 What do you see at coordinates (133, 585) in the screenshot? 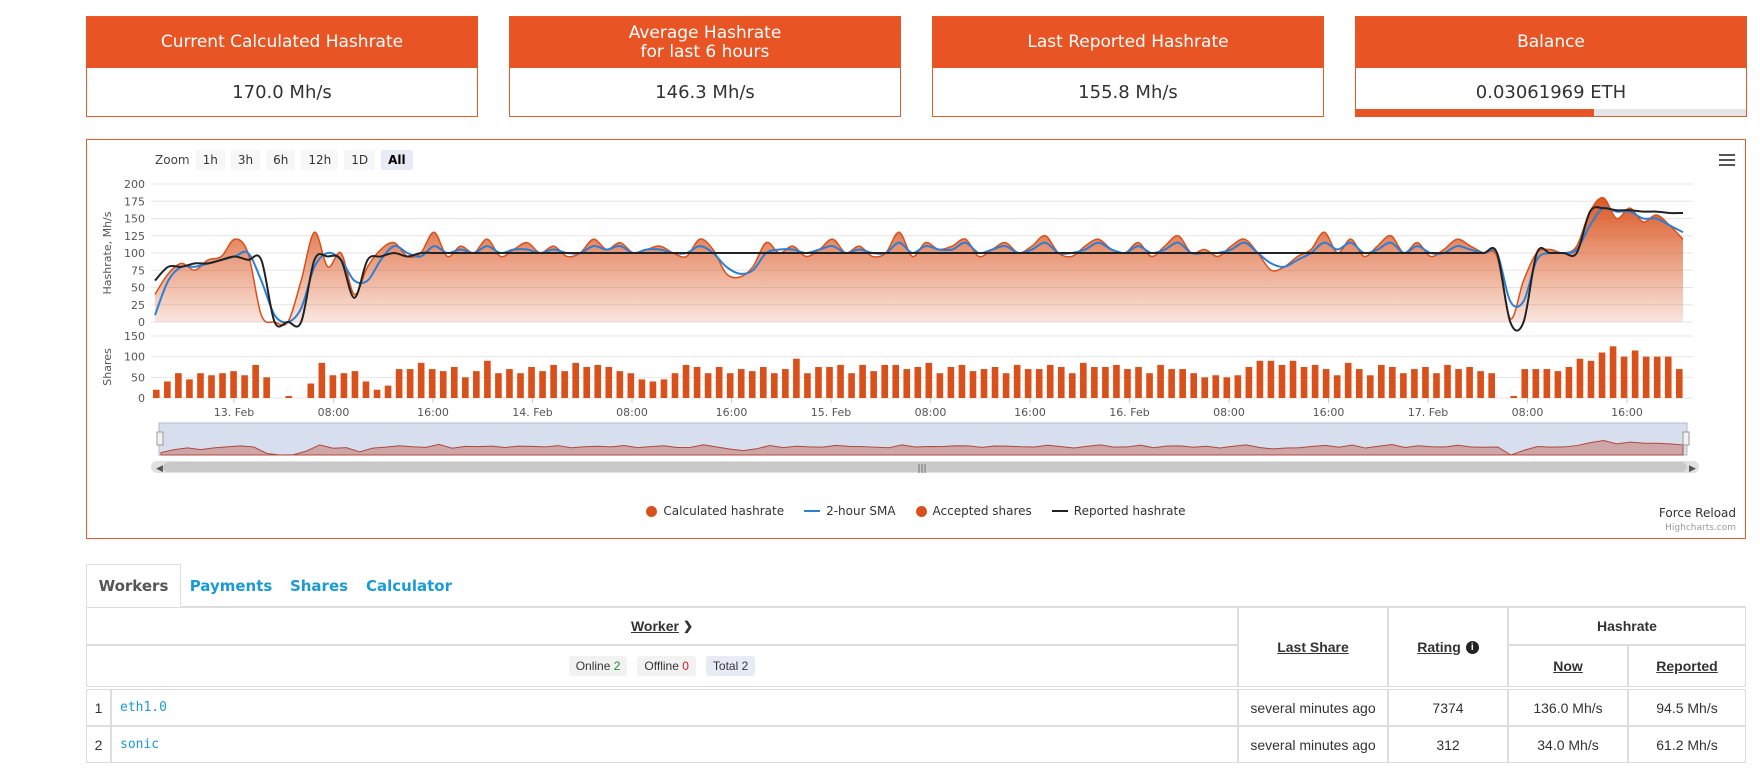
I see `tab-workers: Workers` at bounding box center [133, 585].